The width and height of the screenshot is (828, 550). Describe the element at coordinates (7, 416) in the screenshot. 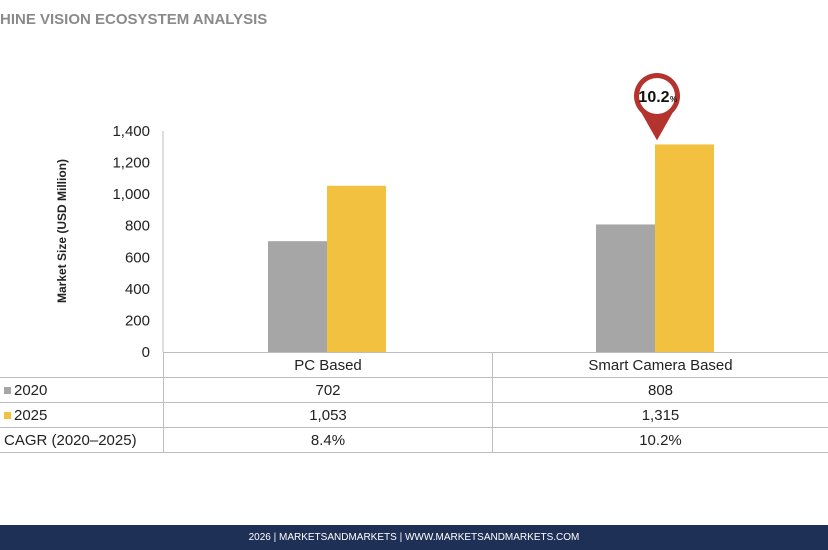

I see `legend-swatch-2025` at that location.